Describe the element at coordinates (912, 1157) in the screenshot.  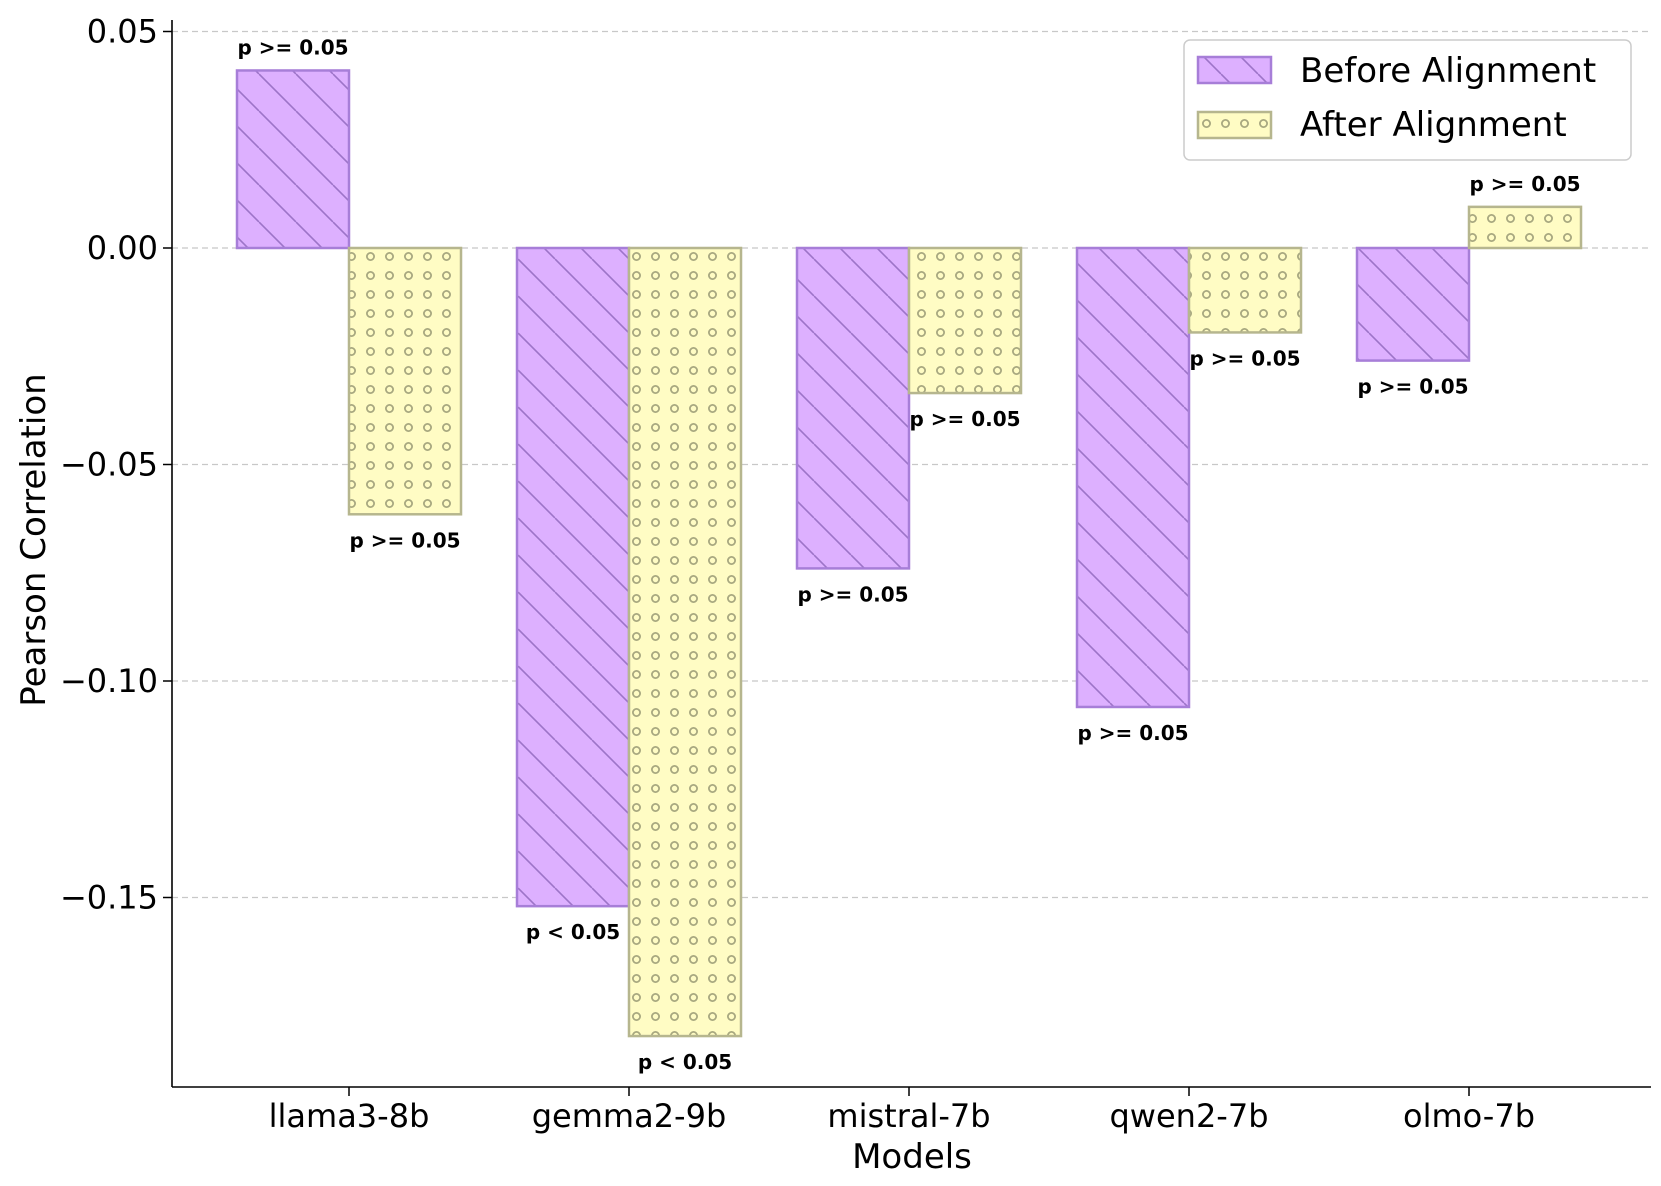
I see `x-axis-label: Models` at that location.